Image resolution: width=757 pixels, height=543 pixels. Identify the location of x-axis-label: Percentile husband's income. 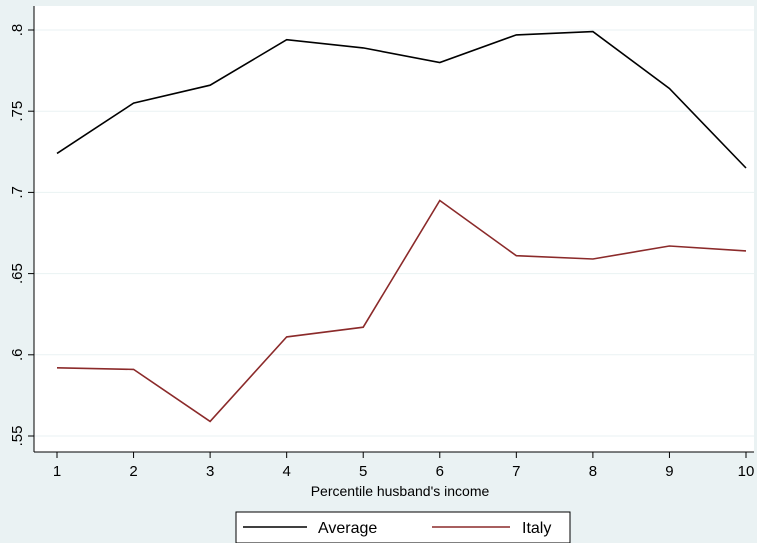
(400, 491).